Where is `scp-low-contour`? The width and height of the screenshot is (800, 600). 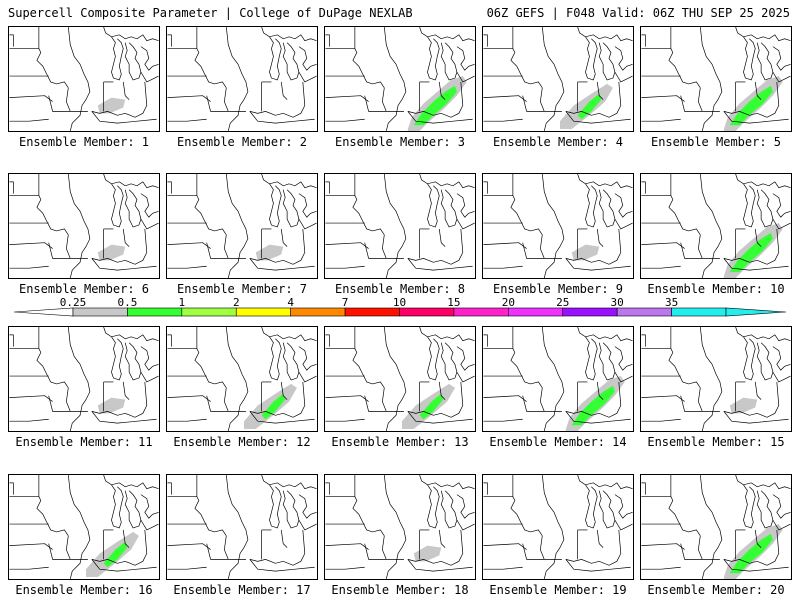 scp-low-contour is located at coordinates (111, 105).